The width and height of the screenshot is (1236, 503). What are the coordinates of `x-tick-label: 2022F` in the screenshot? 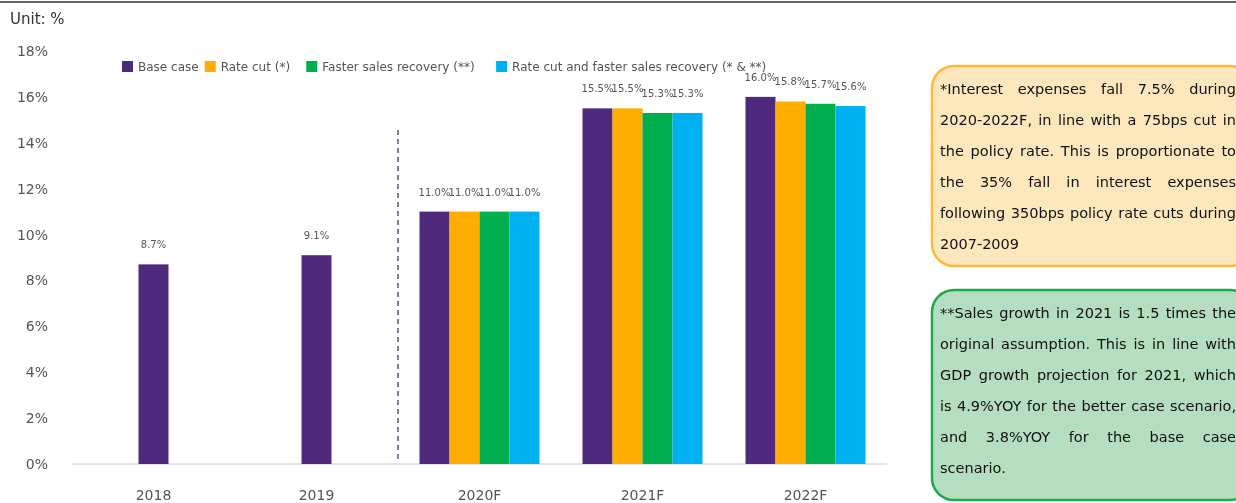 It's located at (805, 495).